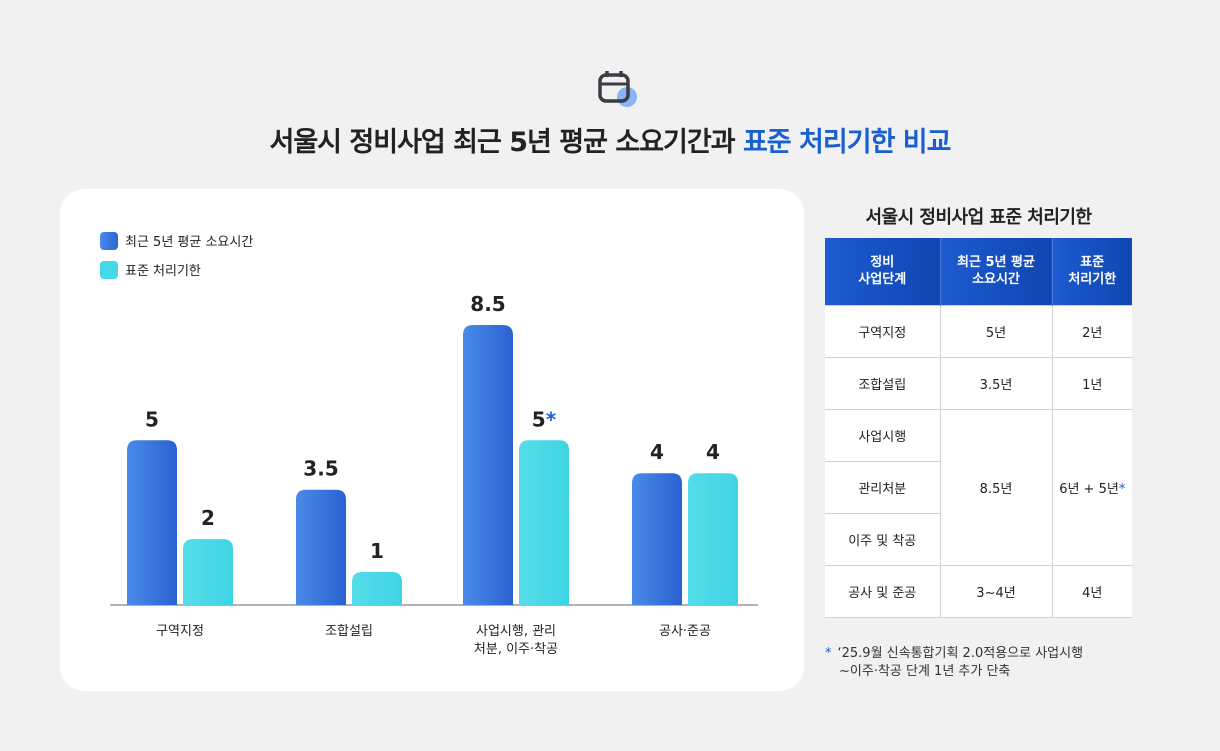  Describe the element at coordinates (1091, 331) in the screenshot. I see `cell: 2년` at that location.